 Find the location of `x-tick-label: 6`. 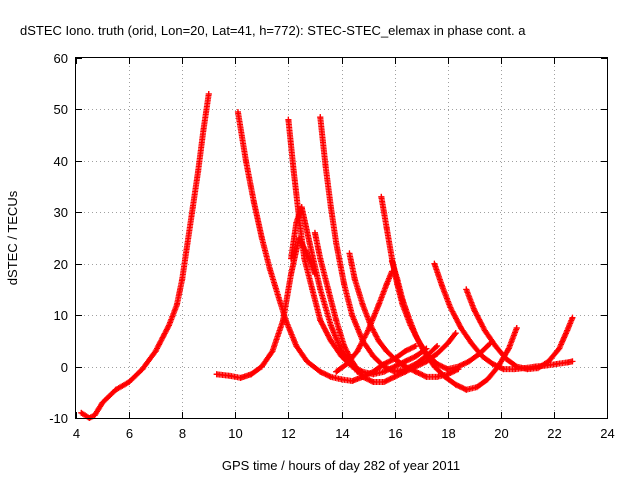

x-tick-label: 6 is located at coordinates (129, 433).